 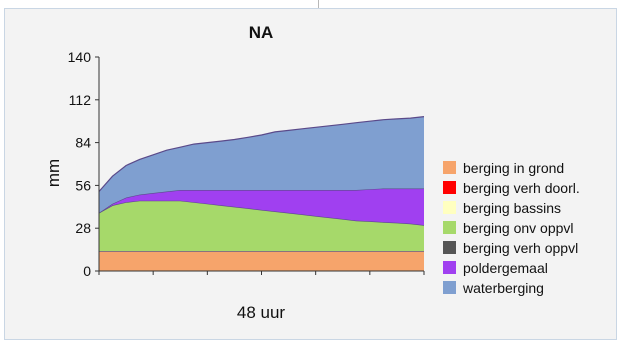 What do you see at coordinates (503, 288) in the screenshot?
I see `legend-label: waterberging` at bounding box center [503, 288].